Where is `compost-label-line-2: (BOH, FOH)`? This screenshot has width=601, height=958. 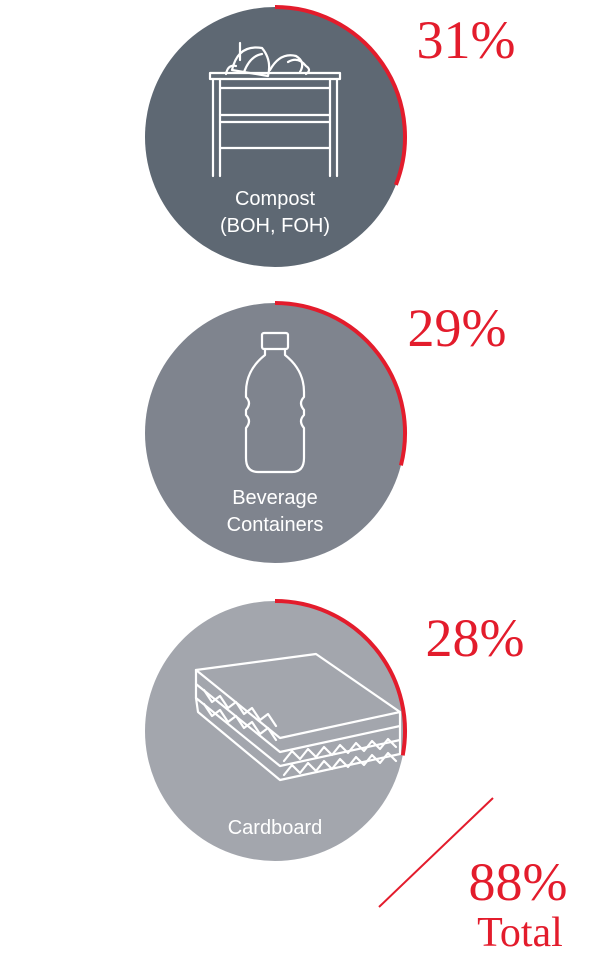
compost-label-line-2: (BOH, FOH) is located at coordinates (275, 226).